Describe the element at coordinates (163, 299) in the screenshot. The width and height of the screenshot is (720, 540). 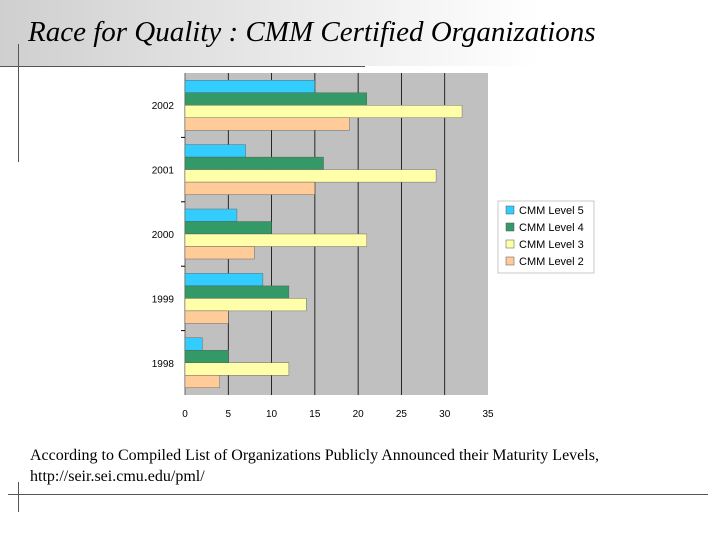
I see `y-category-label: 1999` at that location.